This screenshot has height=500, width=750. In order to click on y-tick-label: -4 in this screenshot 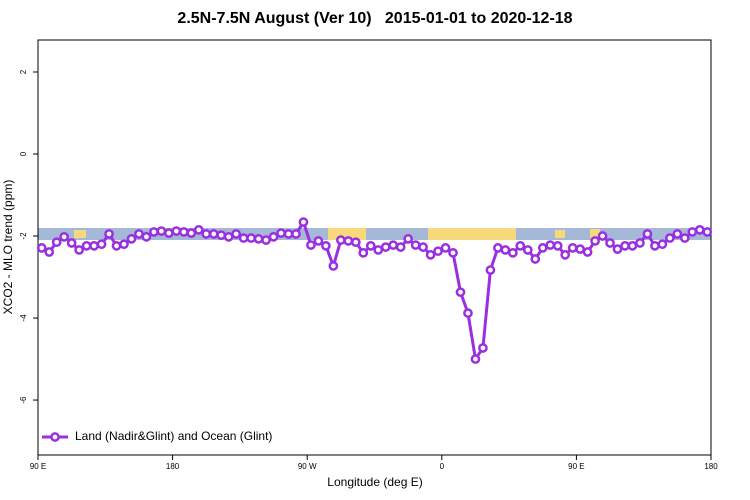, I will do `click(23, 318)`.